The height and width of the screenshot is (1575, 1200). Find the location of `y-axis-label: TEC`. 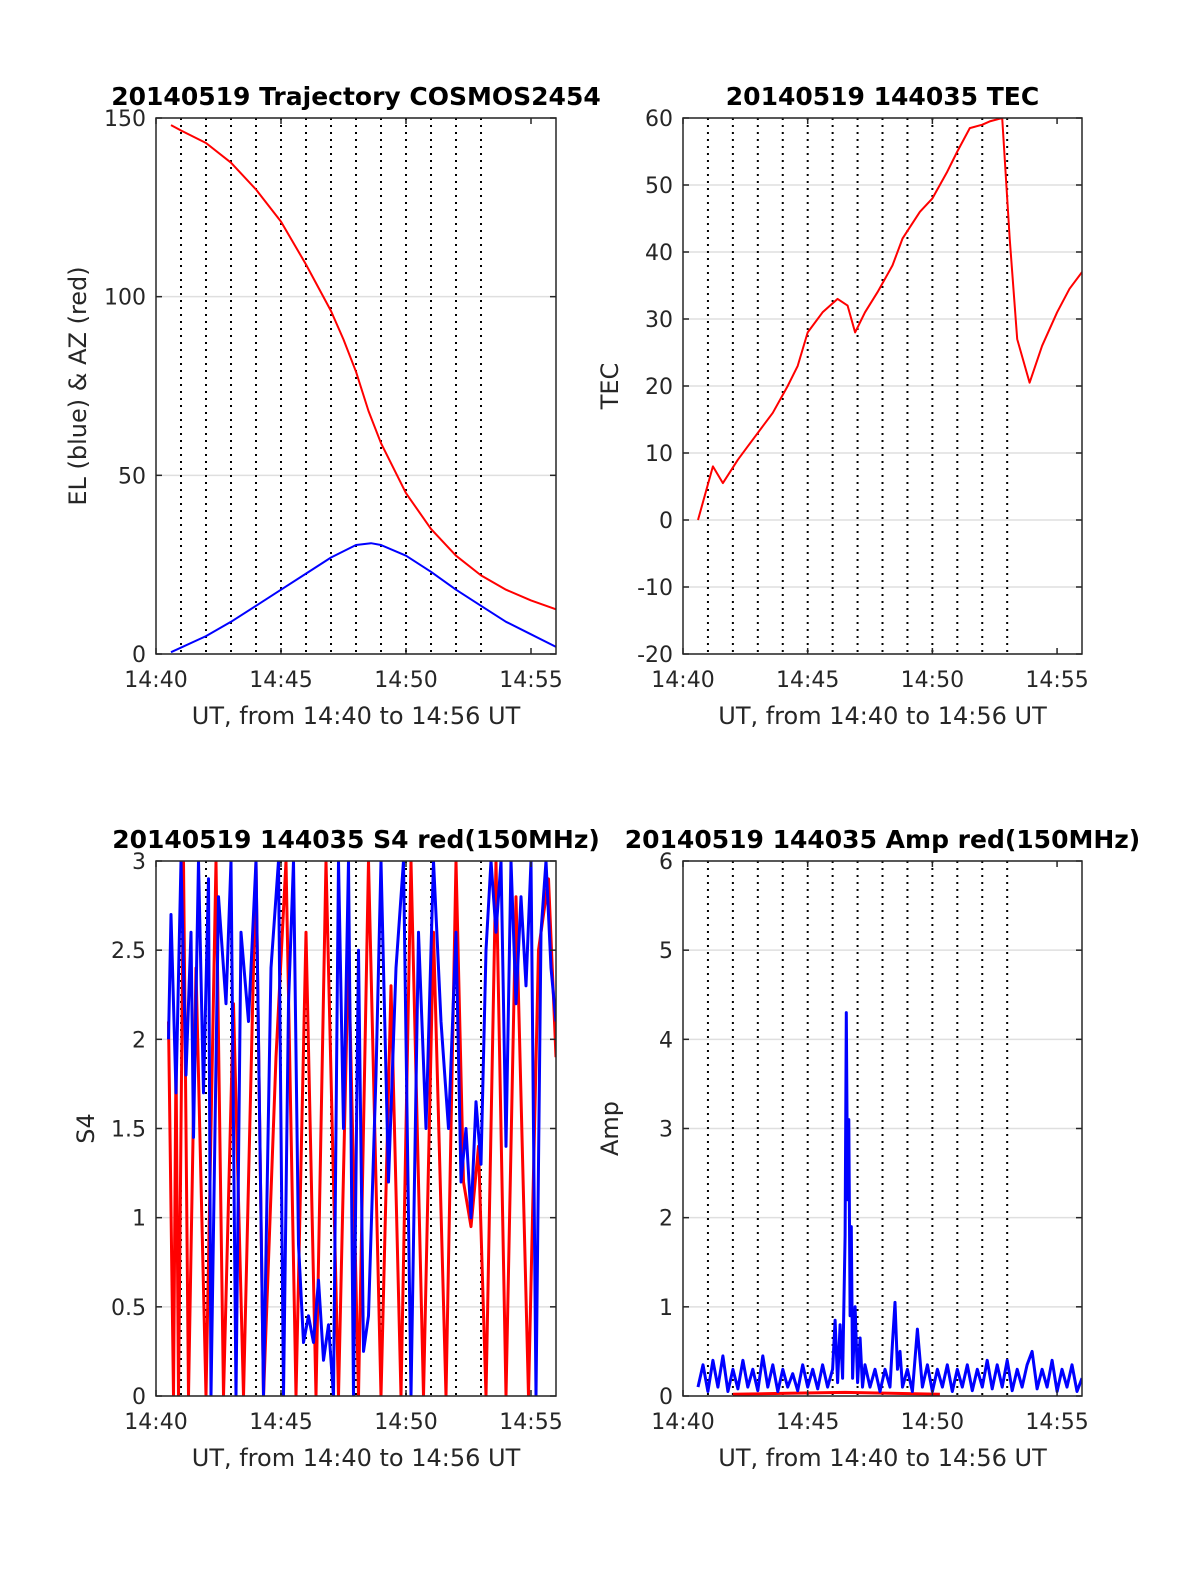

y-axis-label: TEC is located at coordinates (610, 387).